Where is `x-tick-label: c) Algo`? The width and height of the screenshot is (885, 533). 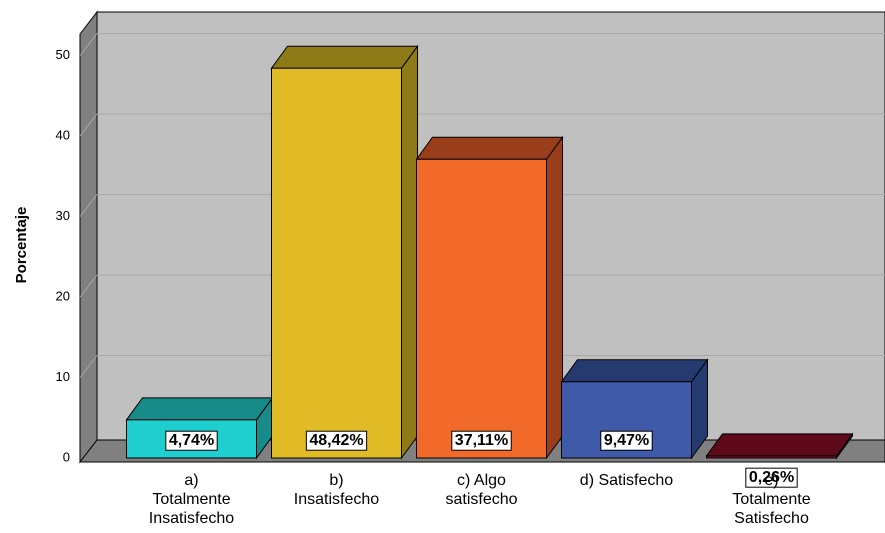 x-tick-label: c) Algo is located at coordinates (481, 480).